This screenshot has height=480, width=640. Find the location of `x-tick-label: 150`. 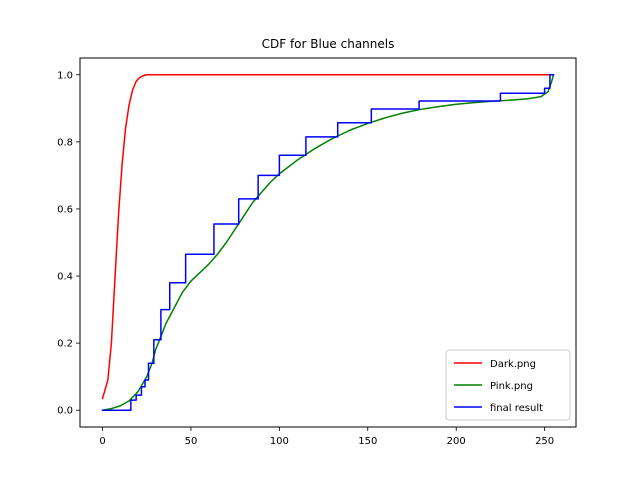

x-tick-label: 150 is located at coordinates (367, 441).